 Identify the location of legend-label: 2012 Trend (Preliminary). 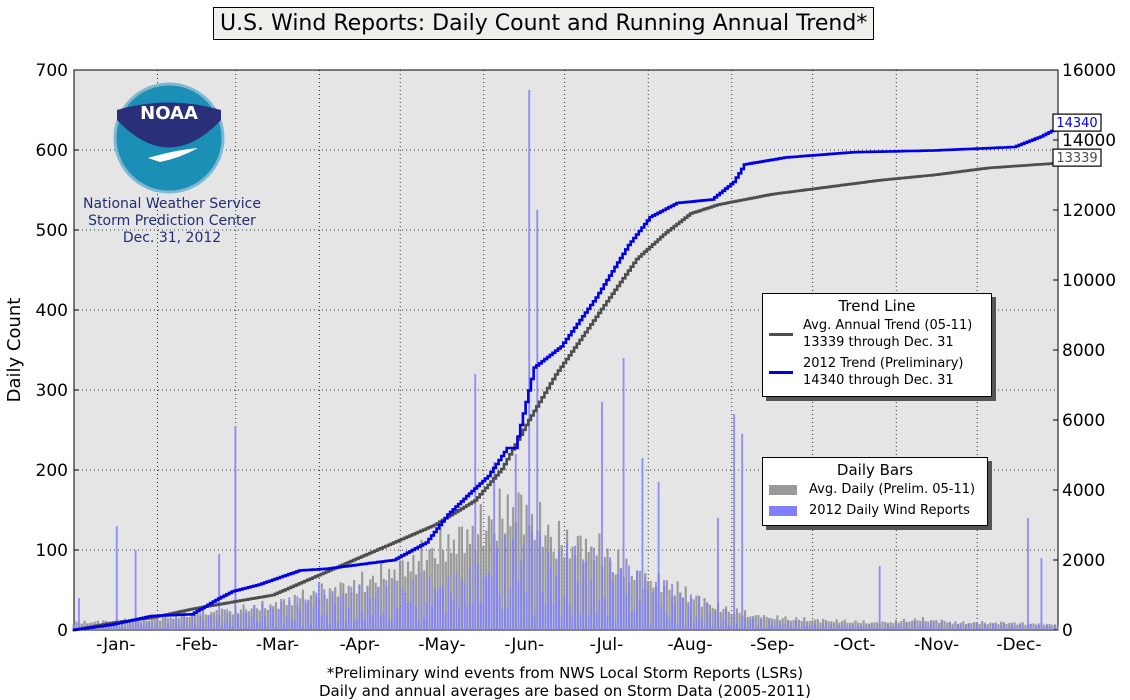
(883, 363).